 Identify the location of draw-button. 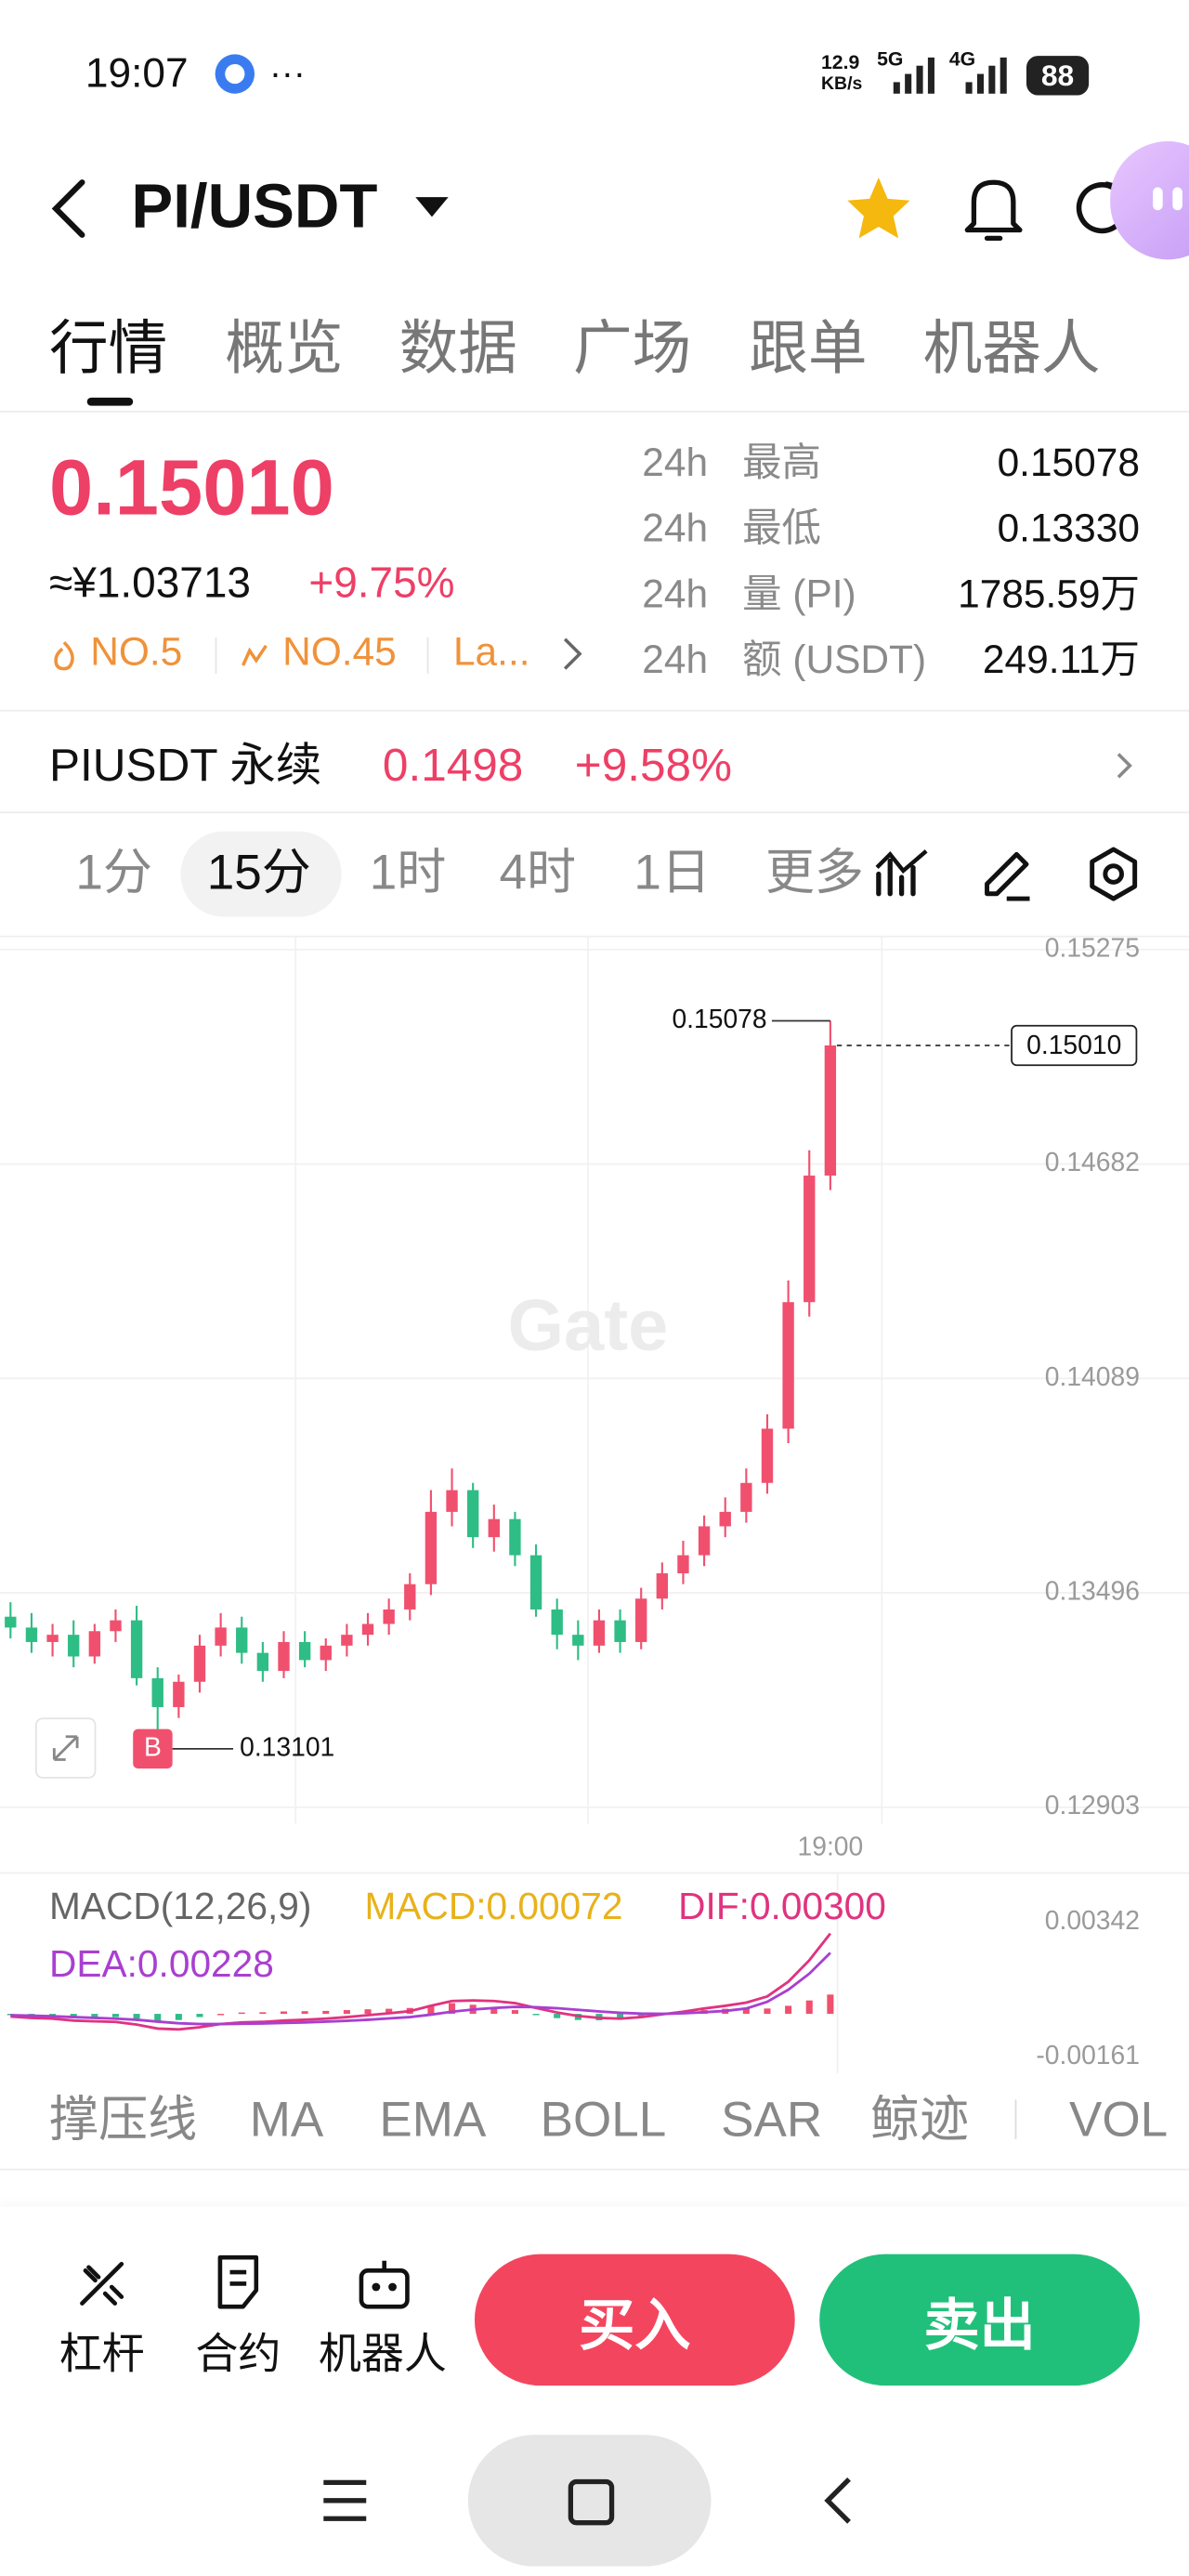
(1007, 874).